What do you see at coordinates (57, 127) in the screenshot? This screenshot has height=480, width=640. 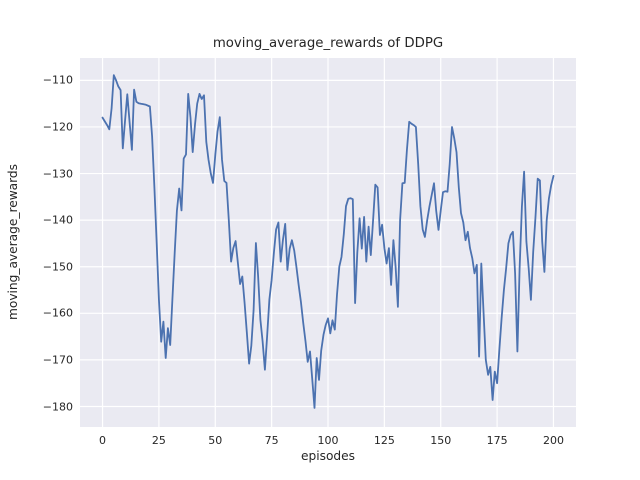 I see `y-tick-label: −120` at bounding box center [57, 127].